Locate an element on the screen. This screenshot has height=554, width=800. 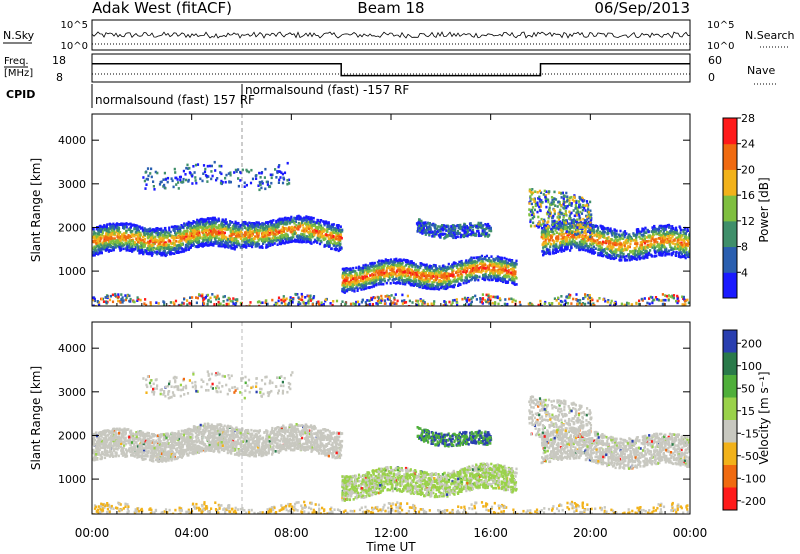
nsky-trace is located at coordinates (391, 38).